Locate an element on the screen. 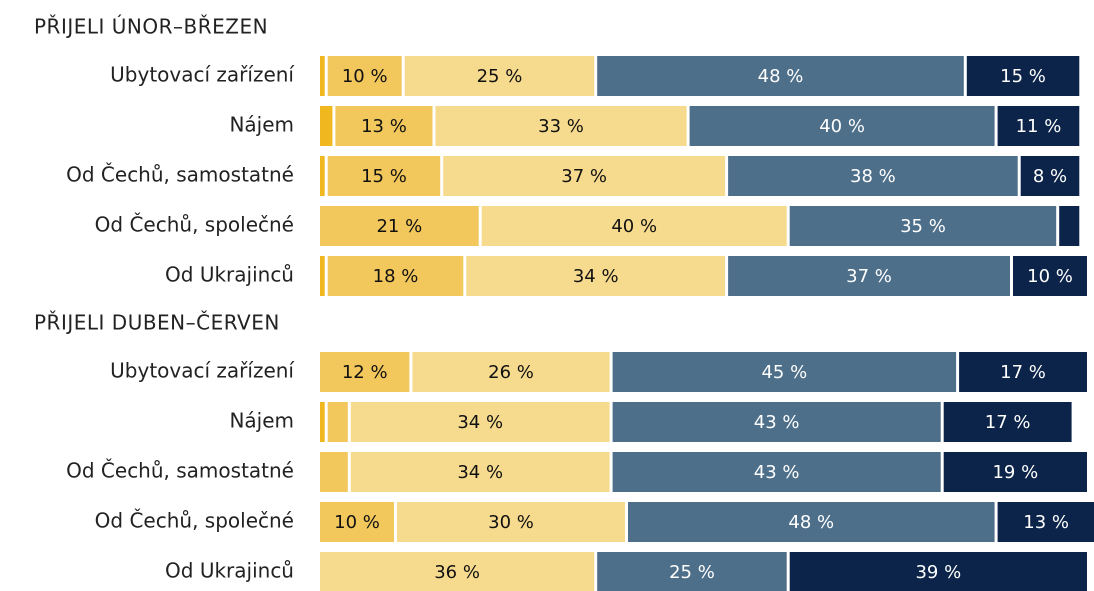 Image resolution: width=1094 pixels, height=591 pixels. value-label: 30 % is located at coordinates (511, 522).